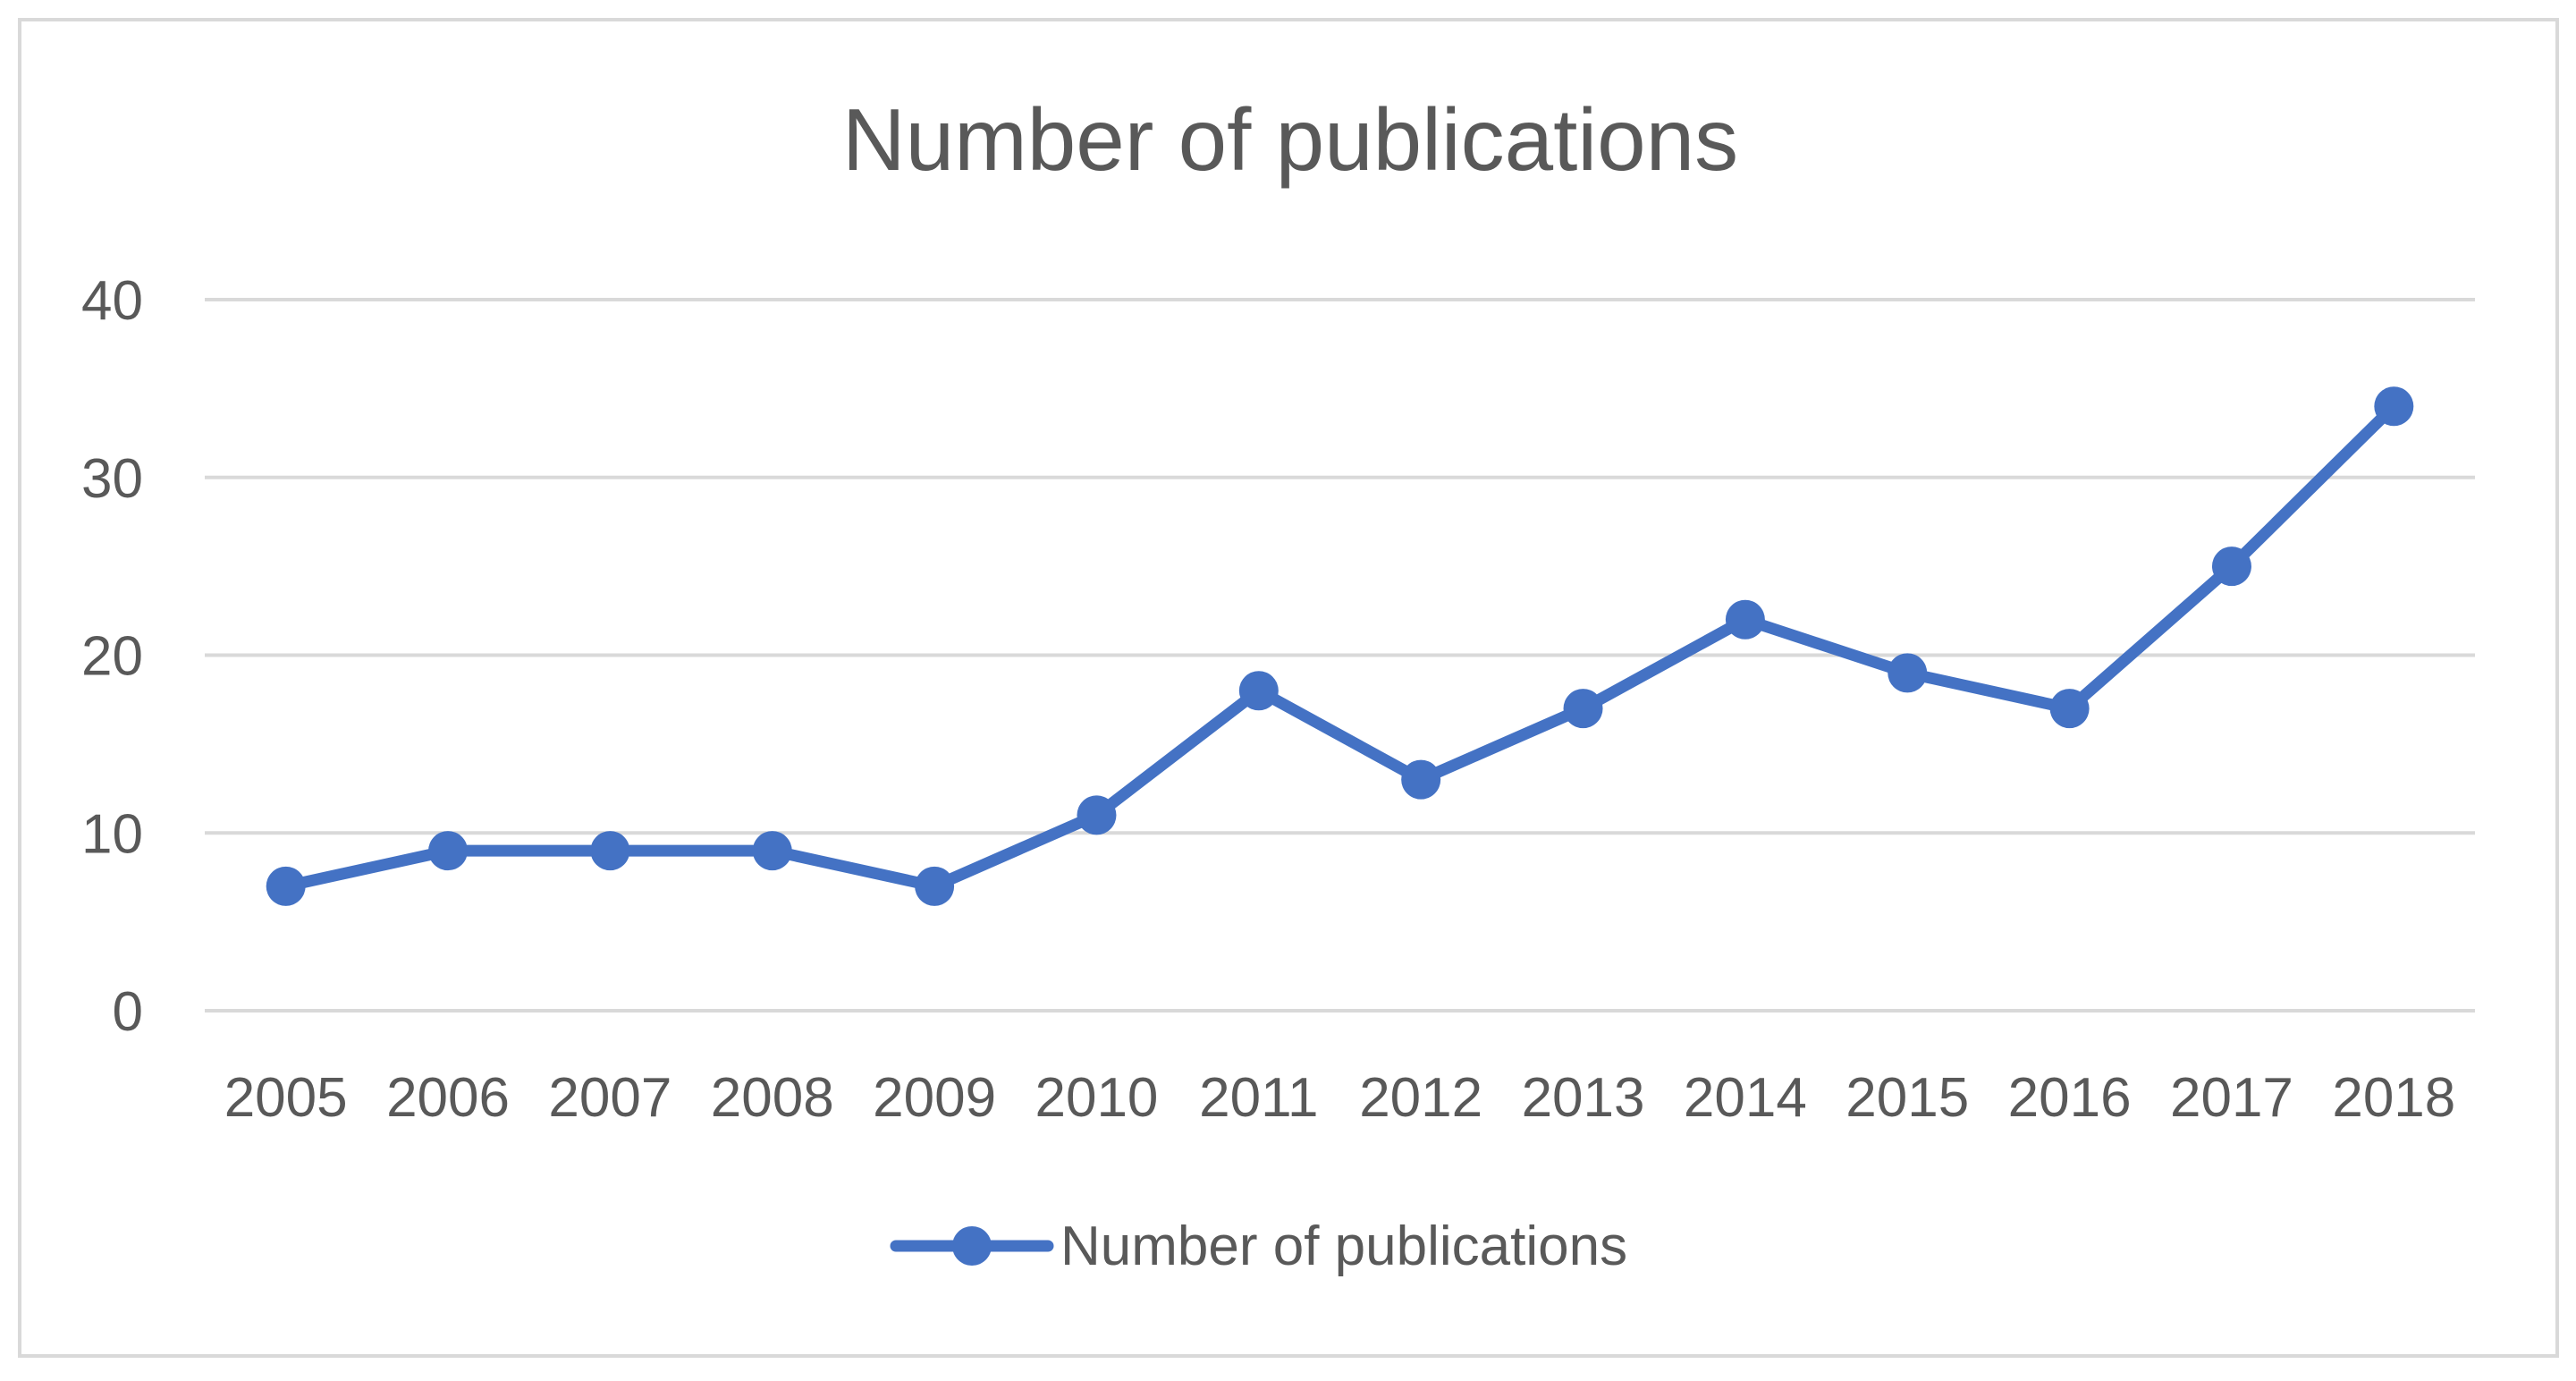 This screenshot has width=2576, height=1381. Describe the element at coordinates (972, 1246) in the screenshot. I see `legend-marker-swatch` at that location.